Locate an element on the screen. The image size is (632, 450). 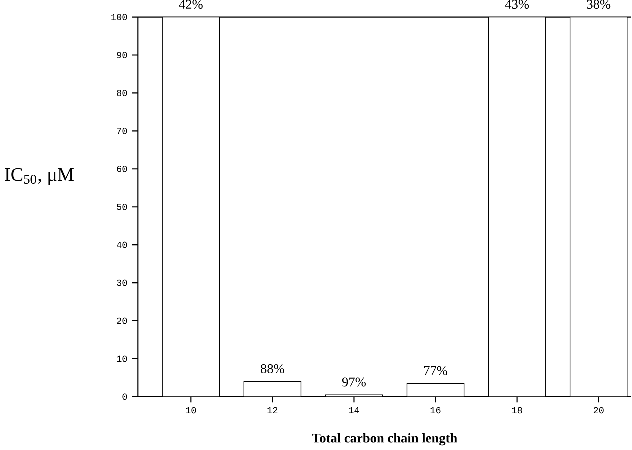
y-tick-label: 60 is located at coordinates (122, 169).